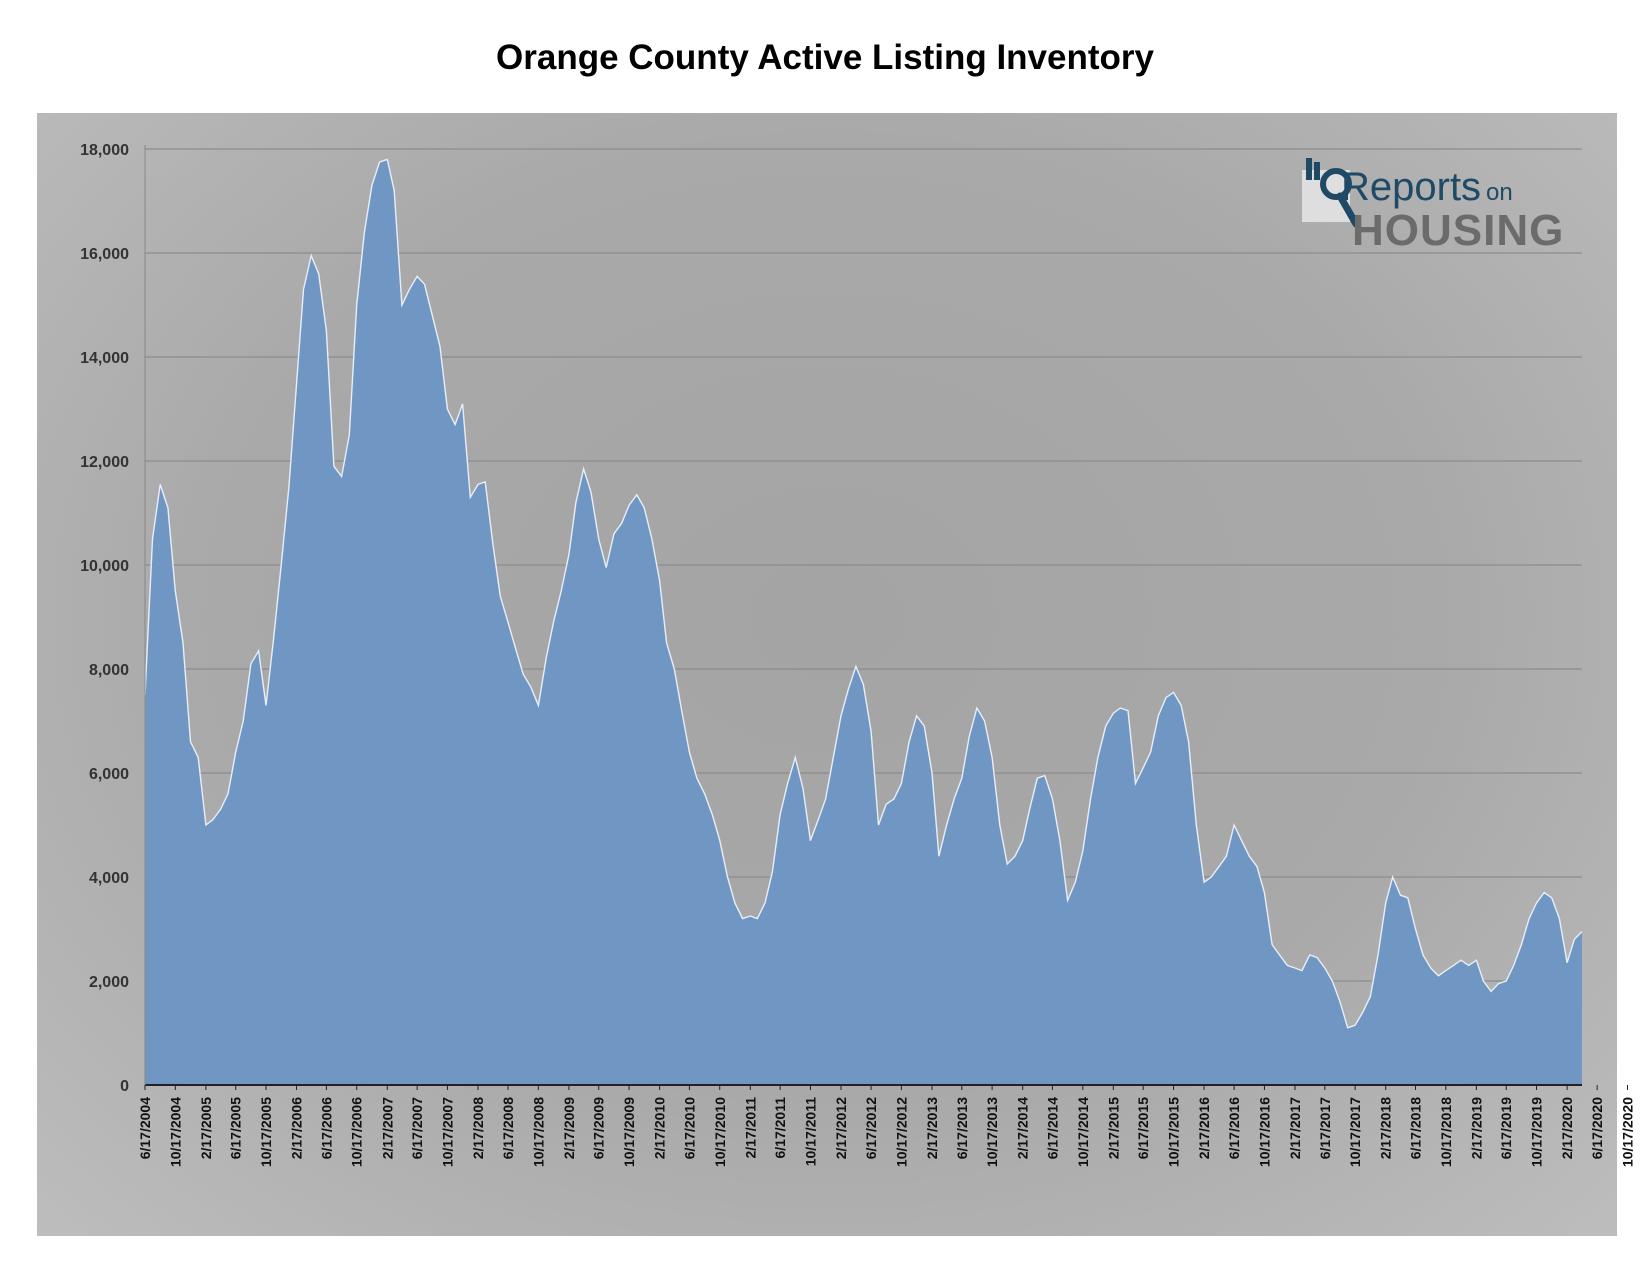 This screenshot has width=1650, height=1275. What do you see at coordinates (841, 1128) in the screenshot?
I see `x-tick-label: 2/17/2012` at bounding box center [841, 1128].